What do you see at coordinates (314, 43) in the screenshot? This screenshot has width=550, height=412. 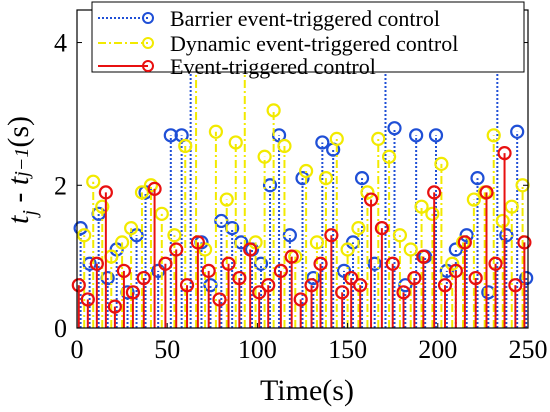 I see `legend-label: Dynamic event-triggered control` at bounding box center [314, 43].